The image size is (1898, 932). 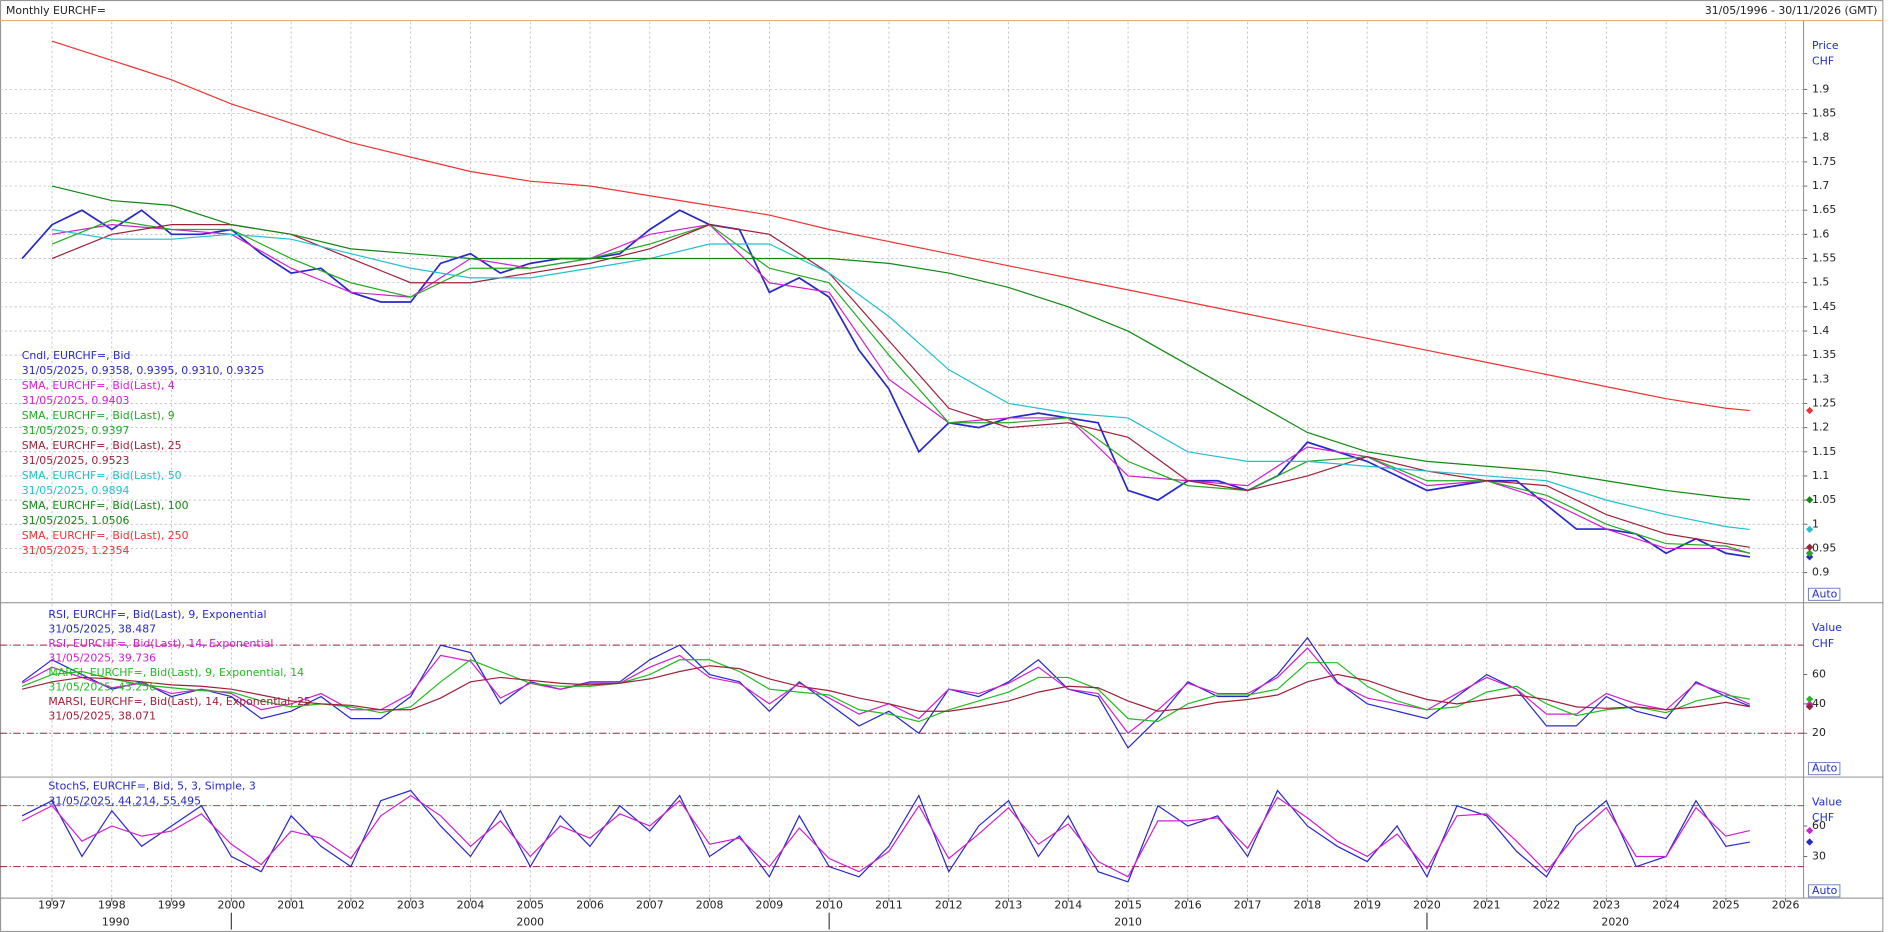 I want to click on legend-last: 31/05/2025, 1.0506, so click(x=76, y=520).